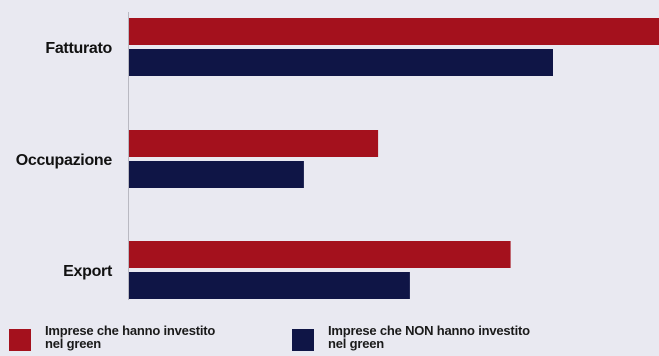 Image resolution: width=659 pixels, height=356 pixels. What do you see at coordinates (429, 330) in the screenshot?
I see `legend-label-not-invested-line1: Imprese che NON hanno investito` at bounding box center [429, 330].